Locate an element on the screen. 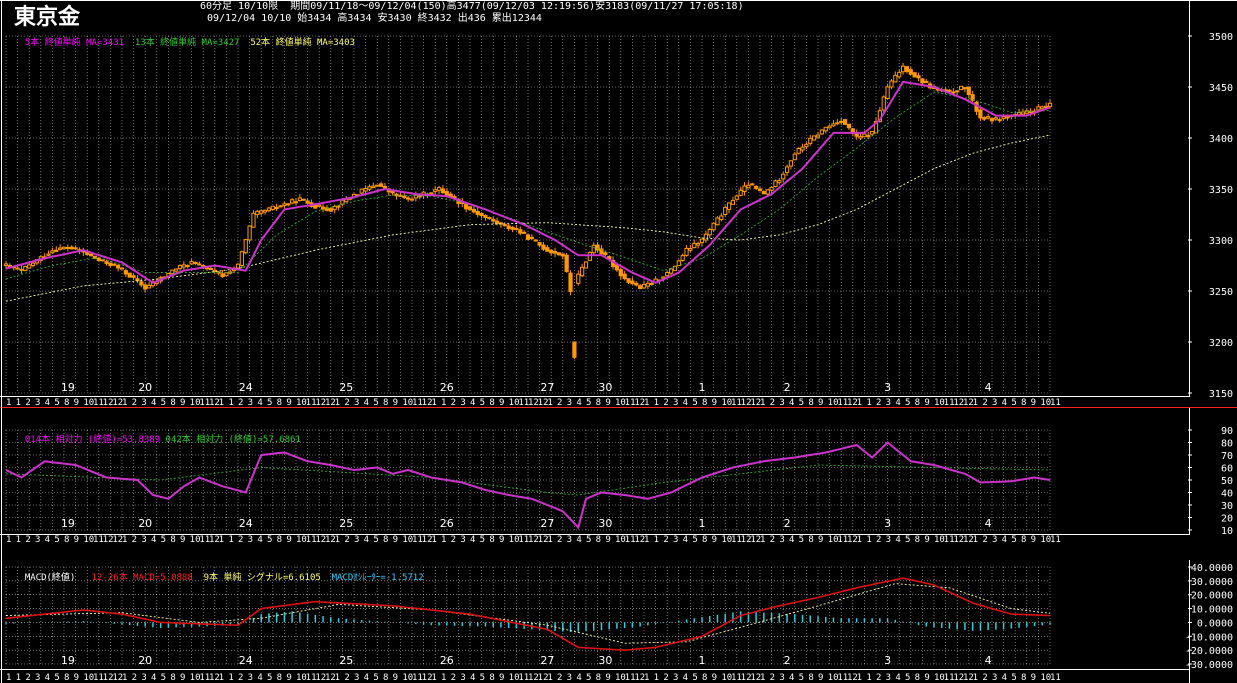 The image size is (1237, 683). y-tick-label: 50 is located at coordinates (1227, 481).